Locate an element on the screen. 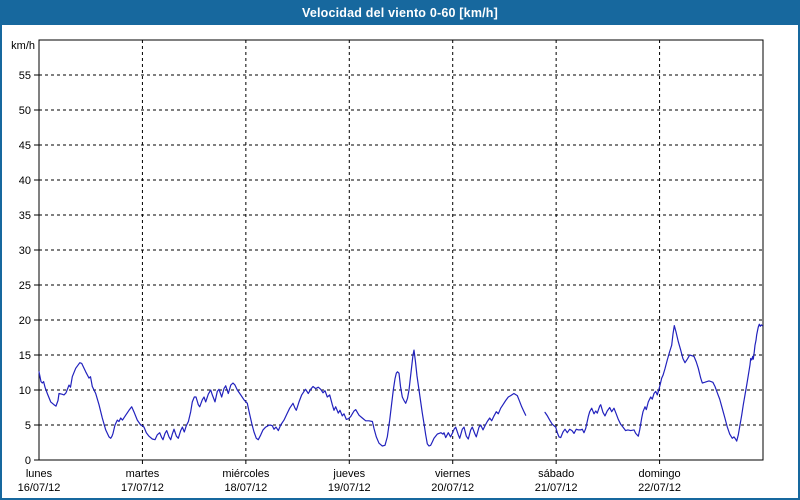 Image resolution: width=800 pixels, height=500 pixels. y-tick-label: 10 is located at coordinates (25, 391).